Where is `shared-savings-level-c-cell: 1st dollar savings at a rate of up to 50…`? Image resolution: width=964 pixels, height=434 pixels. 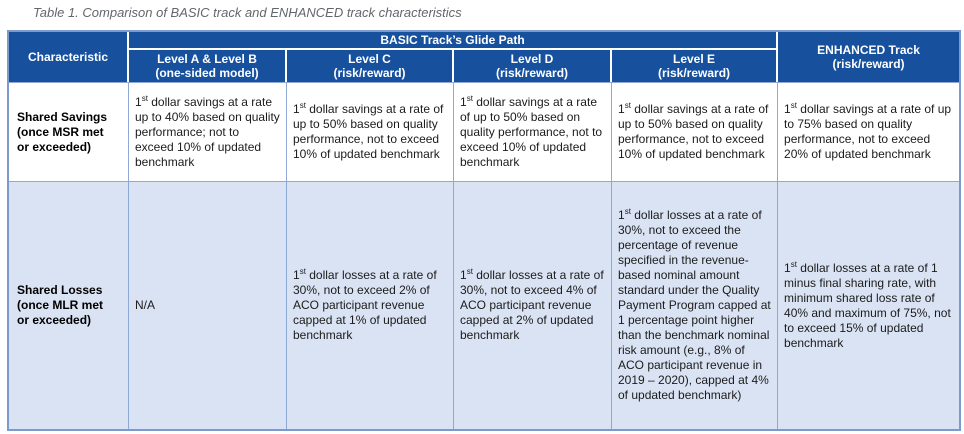 shared-savings-level-c-cell: 1st dollar savings at a rate of up to 50… is located at coordinates (370, 131).